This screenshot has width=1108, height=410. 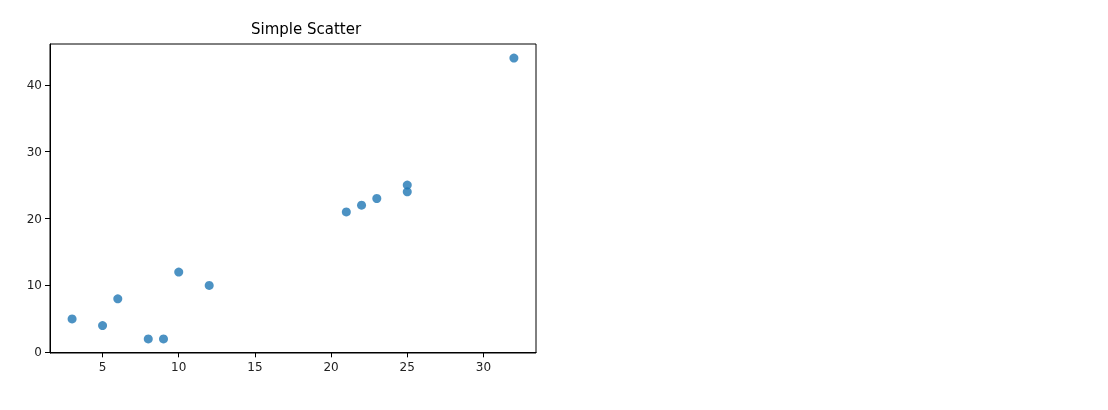 I want to click on x-tick-label: 5, so click(x=102, y=367).